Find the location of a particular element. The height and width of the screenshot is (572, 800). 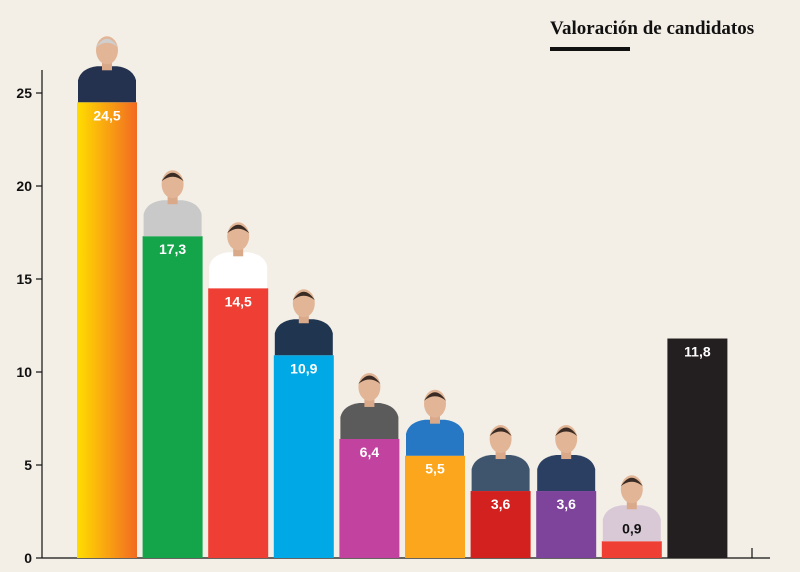

y-tick-label: 10 is located at coordinates (24, 372).